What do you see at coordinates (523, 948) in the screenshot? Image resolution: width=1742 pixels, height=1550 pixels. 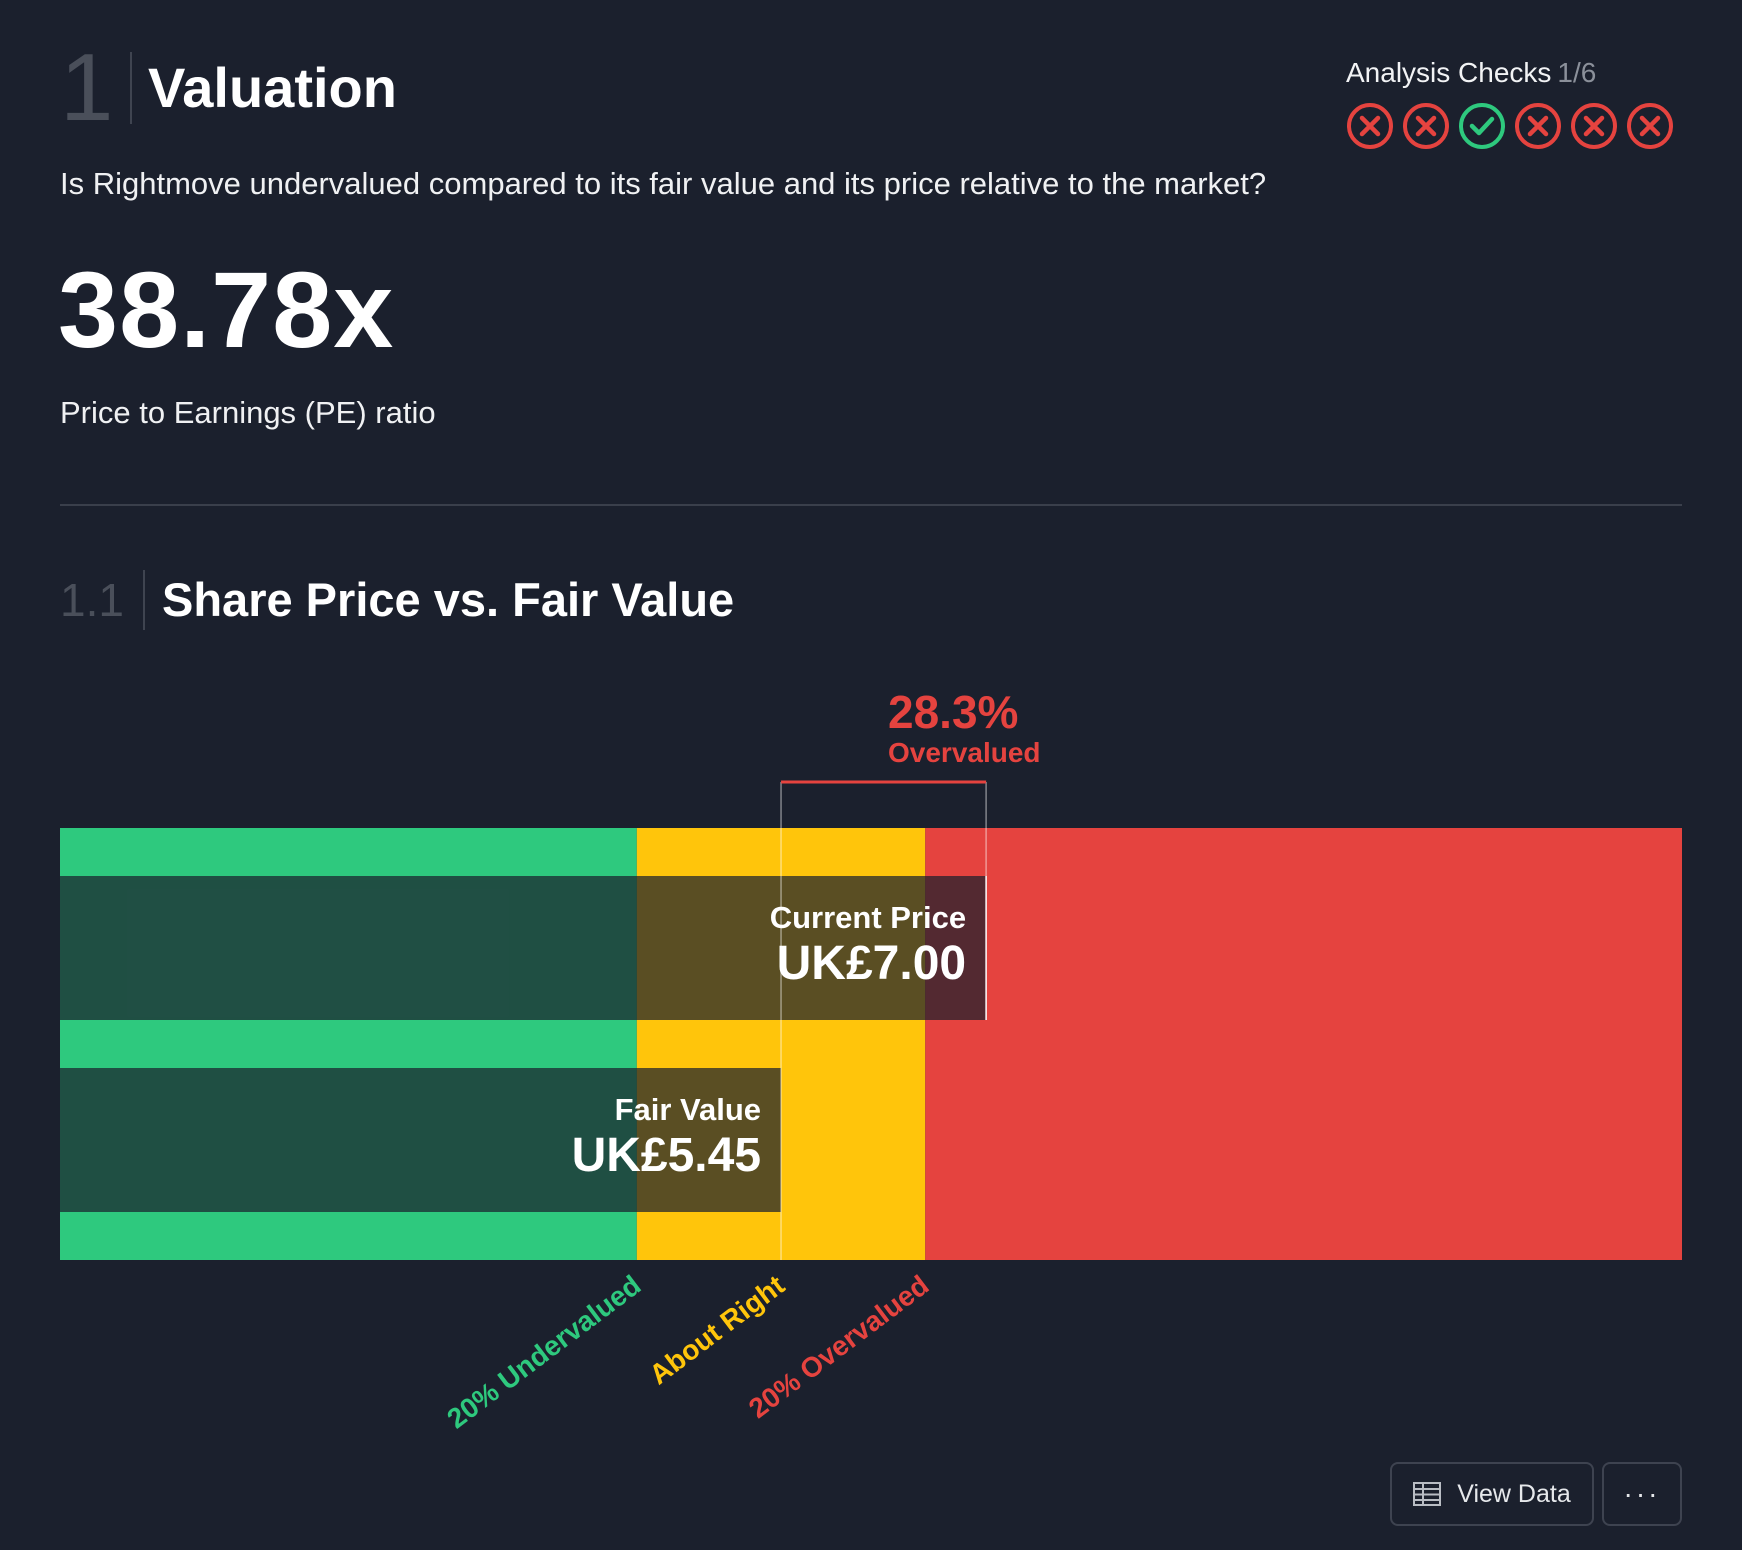 I see `bar-current-price` at bounding box center [523, 948].